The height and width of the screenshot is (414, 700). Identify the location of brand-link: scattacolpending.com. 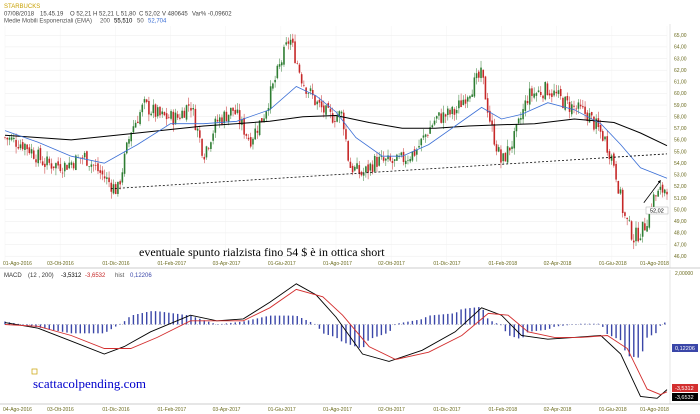
(89, 383).